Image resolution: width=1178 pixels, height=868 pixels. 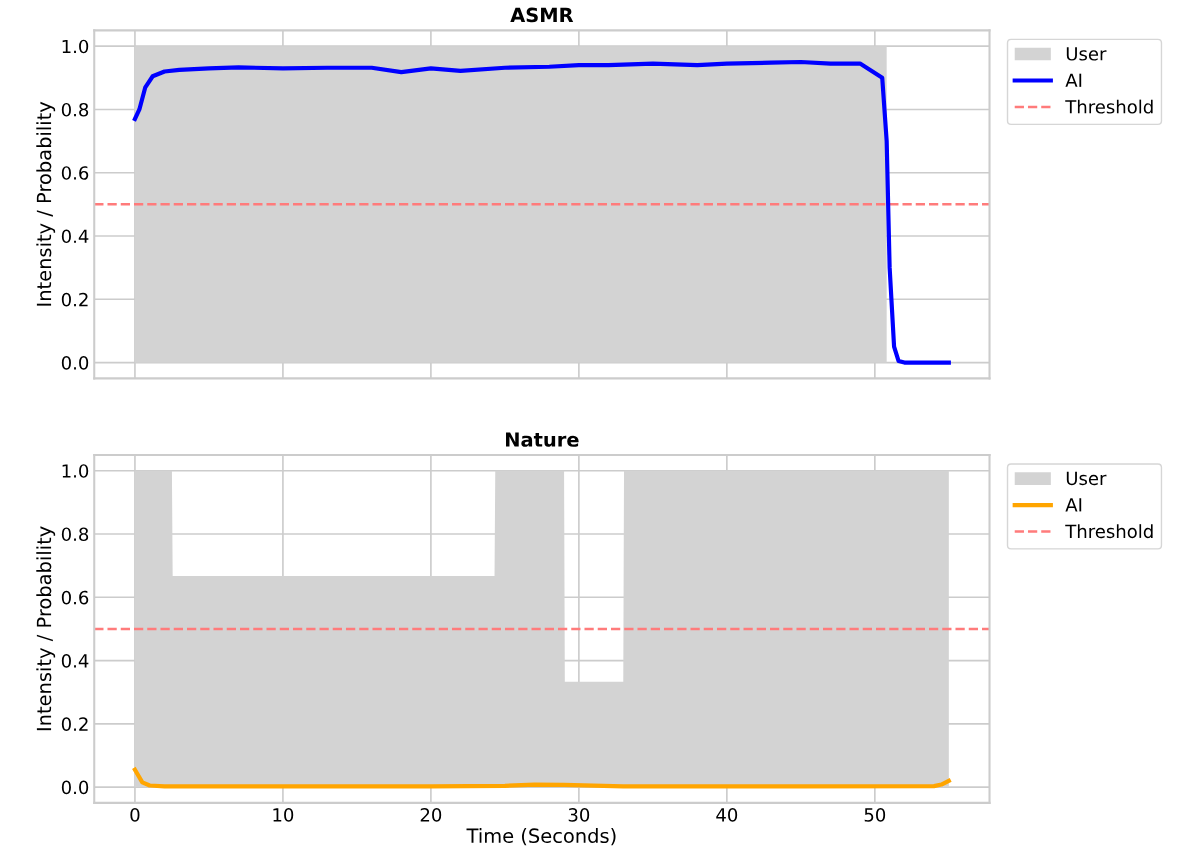 I want to click on x-tick-label: 20, so click(x=431, y=815).